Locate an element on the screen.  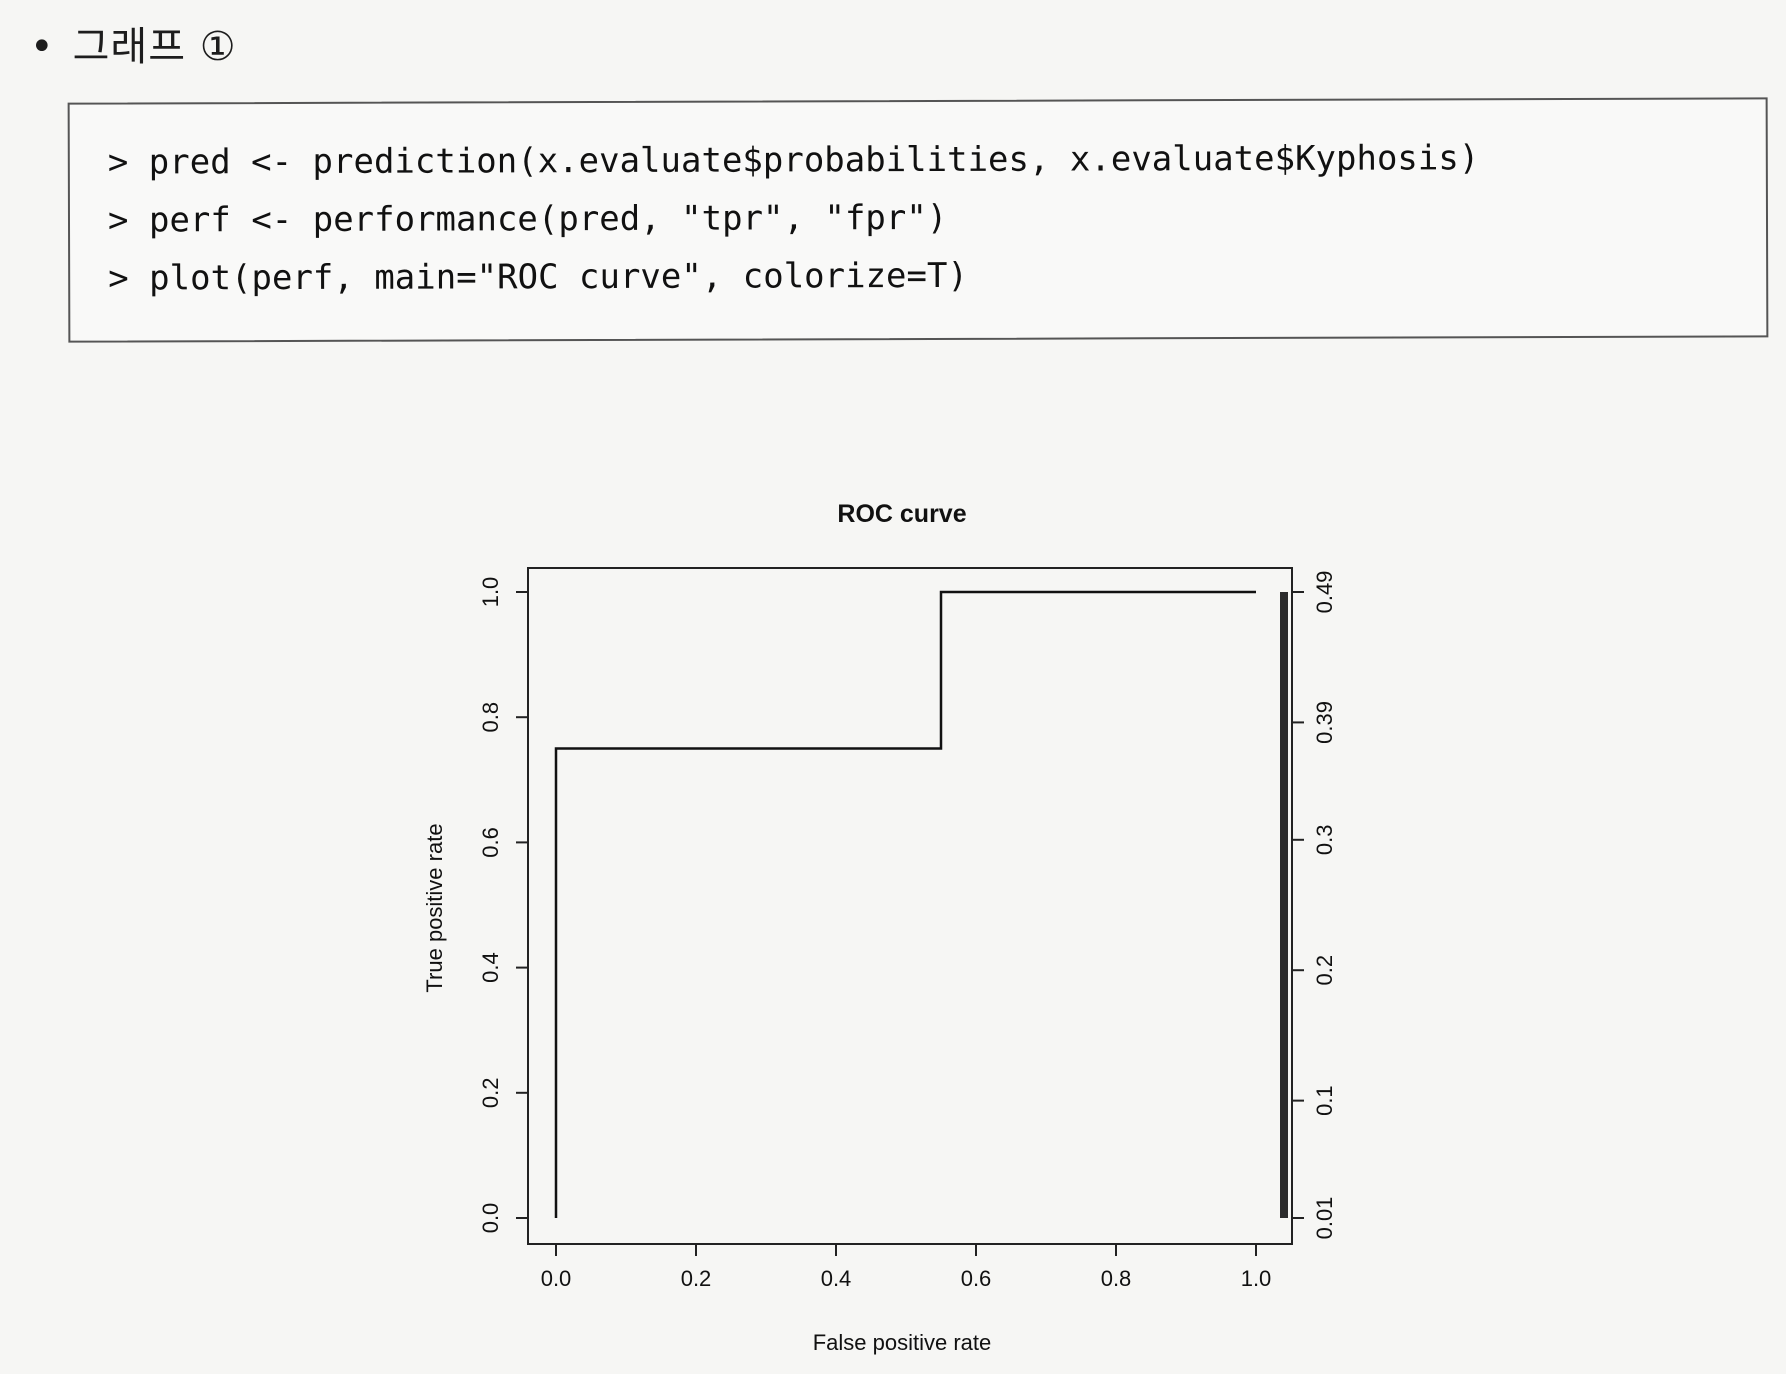
chart-title: ROC curve is located at coordinates (901, 514).